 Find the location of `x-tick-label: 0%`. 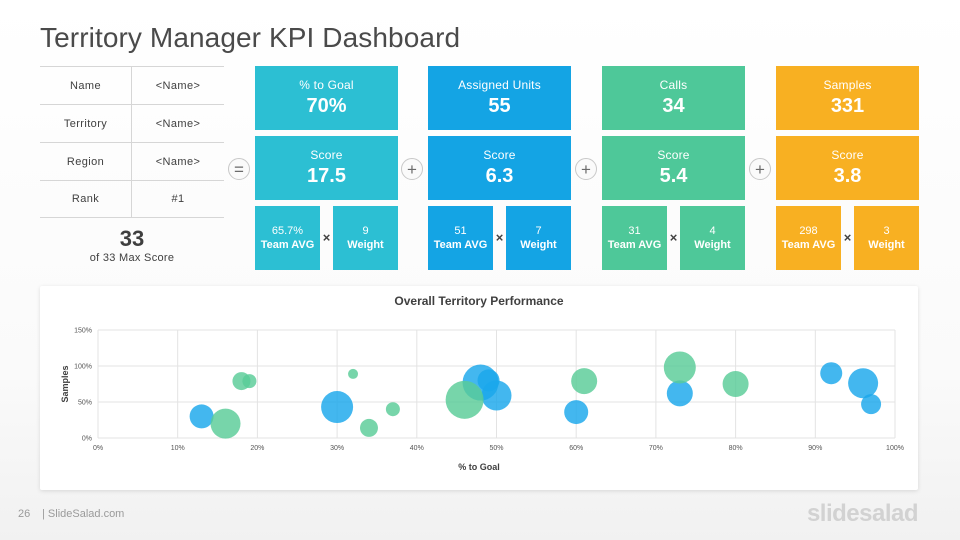

x-tick-label: 0% is located at coordinates (98, 448).